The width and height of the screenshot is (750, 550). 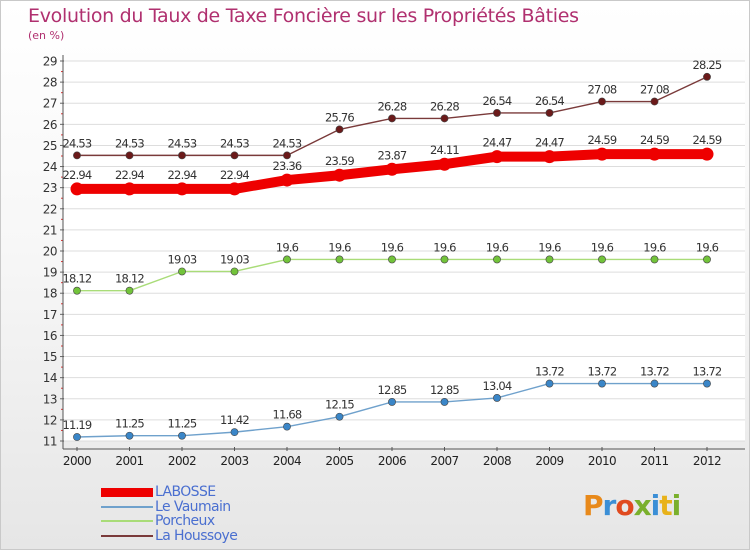 What do you see at coordinates (287, 415) in the screenshot?
I see `data-label-le-vaumain: 11.68` at bounding box center [287, 415].